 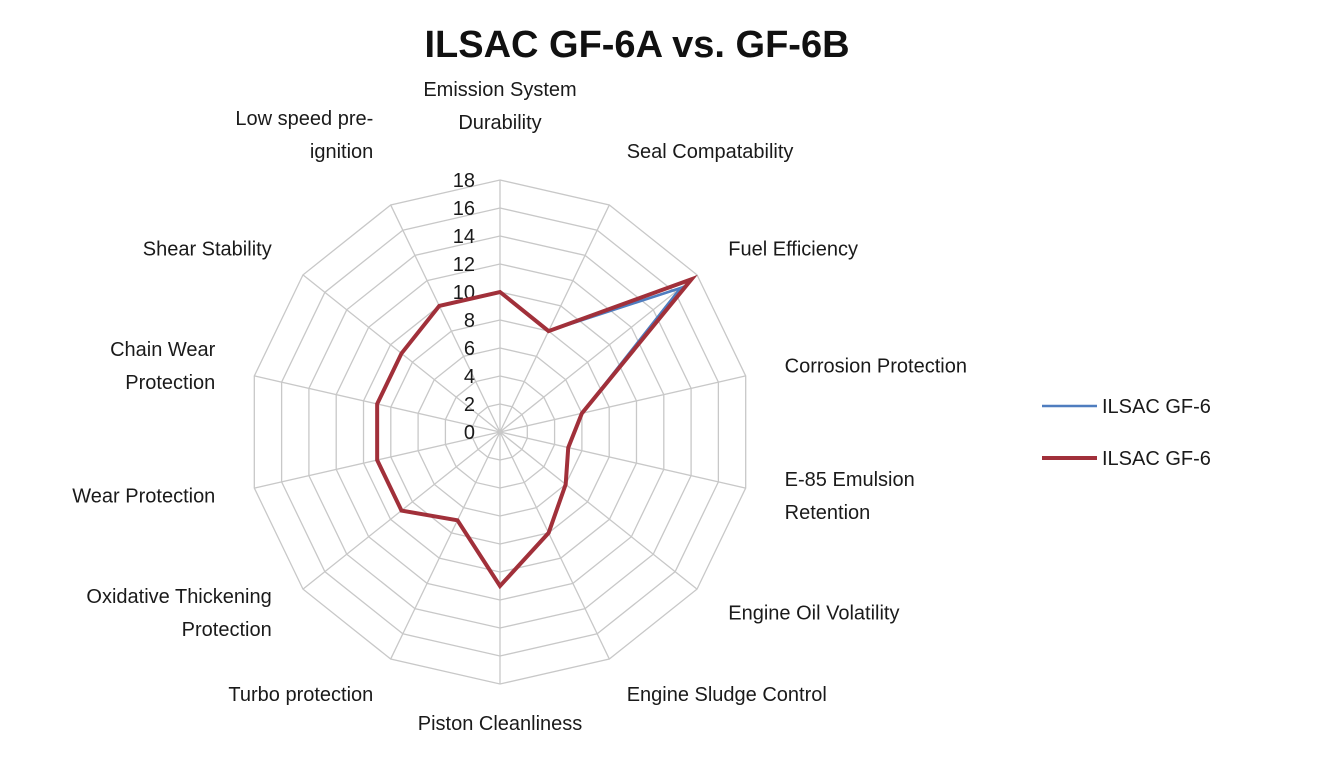 I want to click on category-label-line: E-85 Emulsion, so click(x=850, y=480).